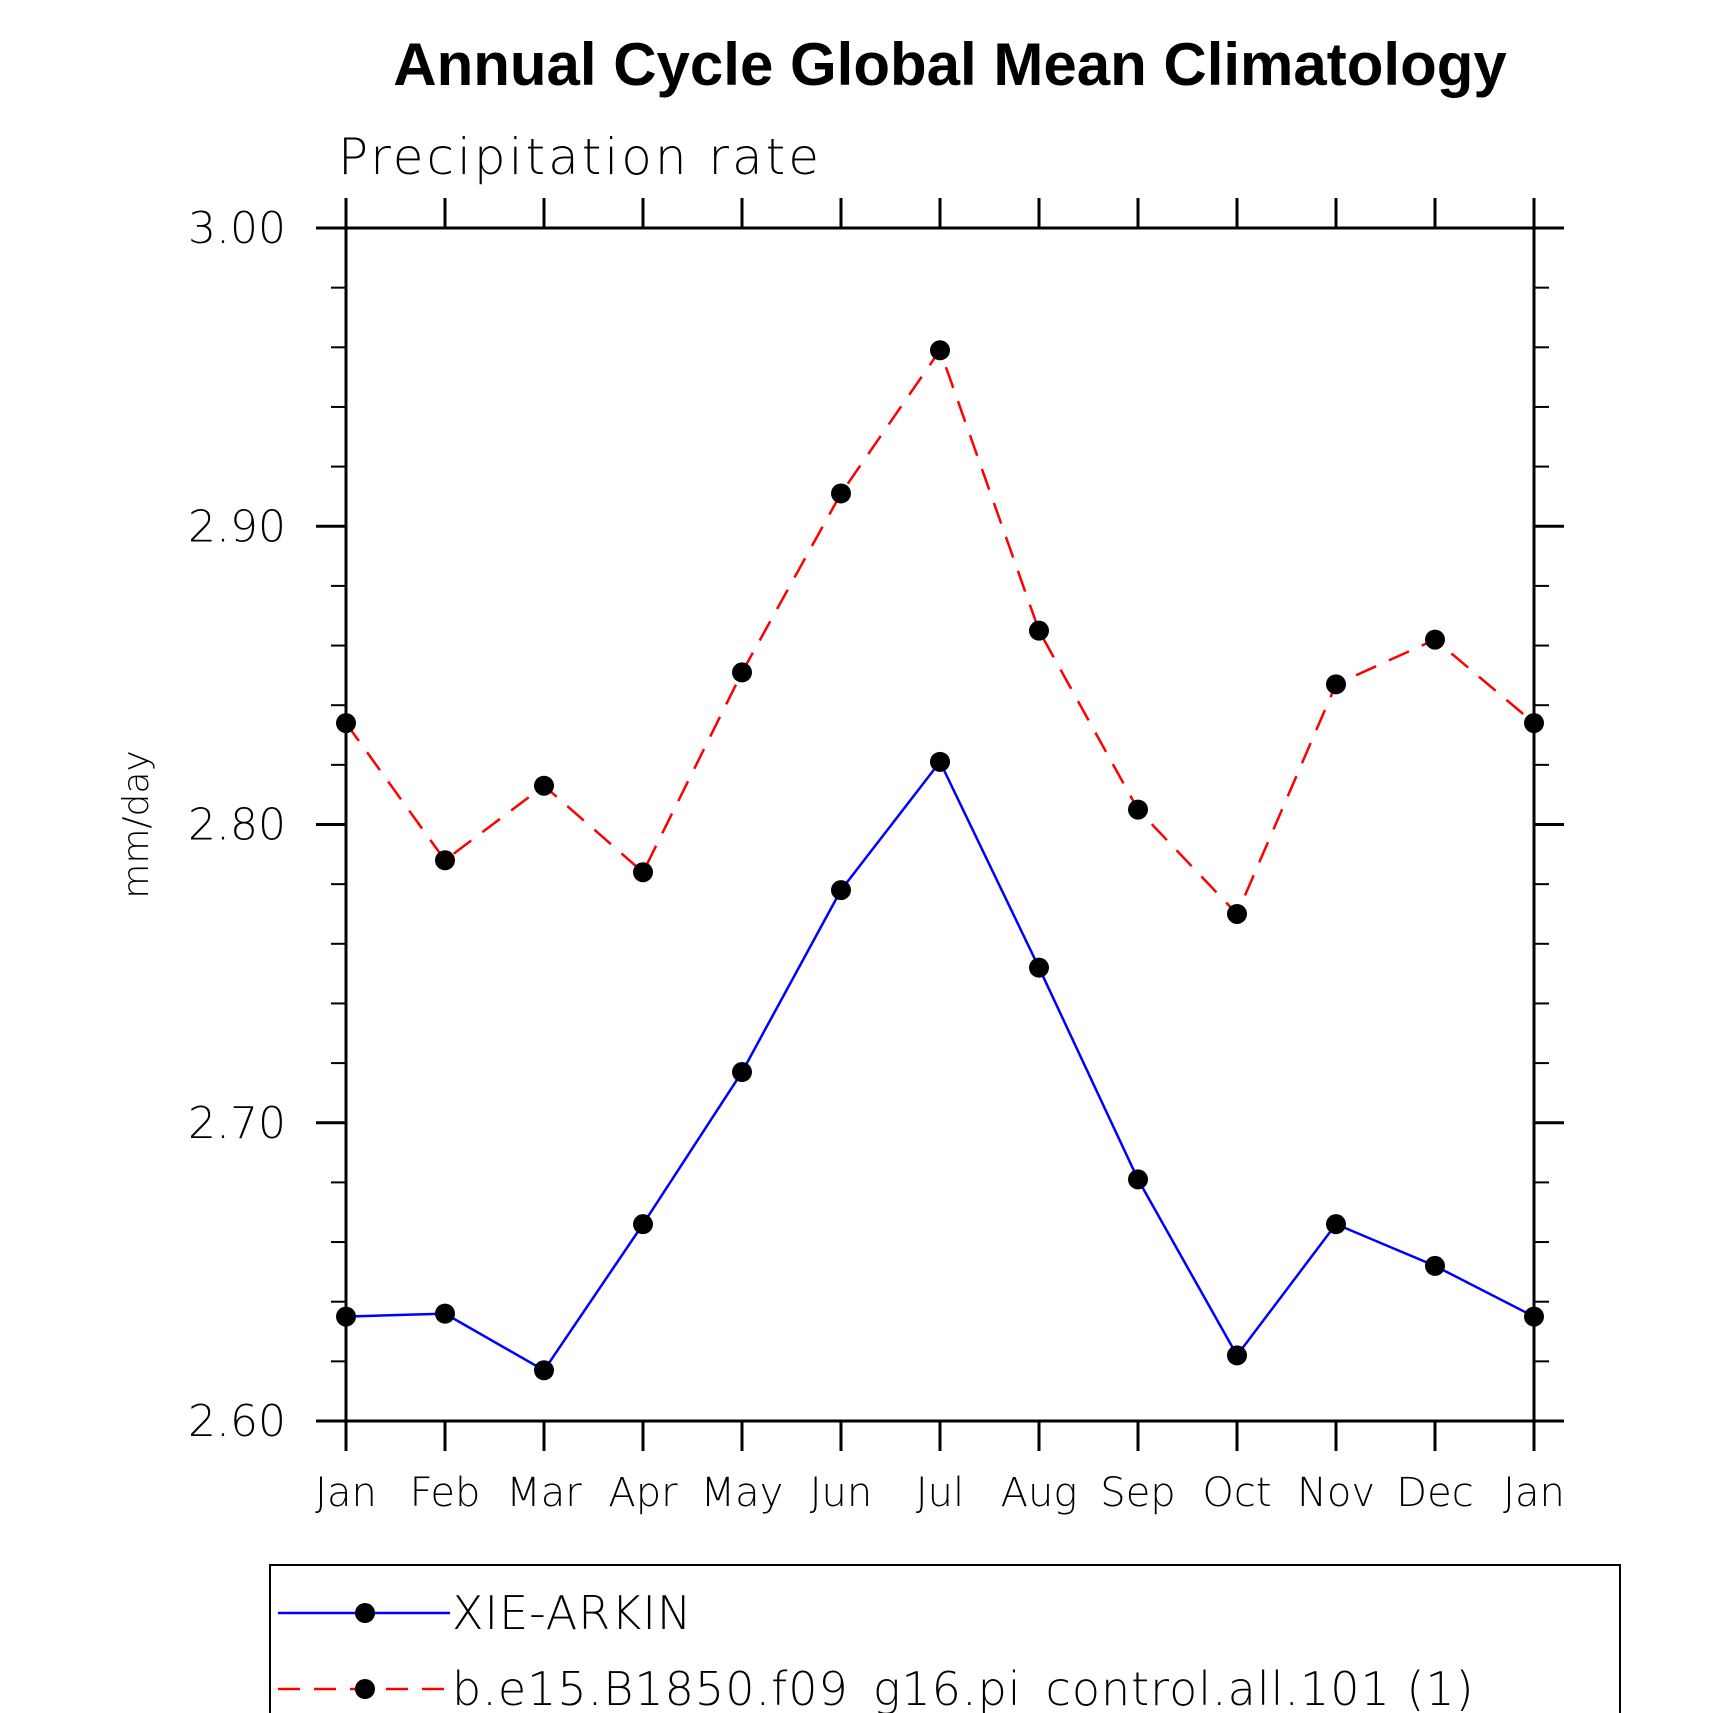 This screenshot has width=1710, height=1713. Describe the element at coordinates (841, 1493) in the screenshot. I see `x-tick-label: Jun` at that location.